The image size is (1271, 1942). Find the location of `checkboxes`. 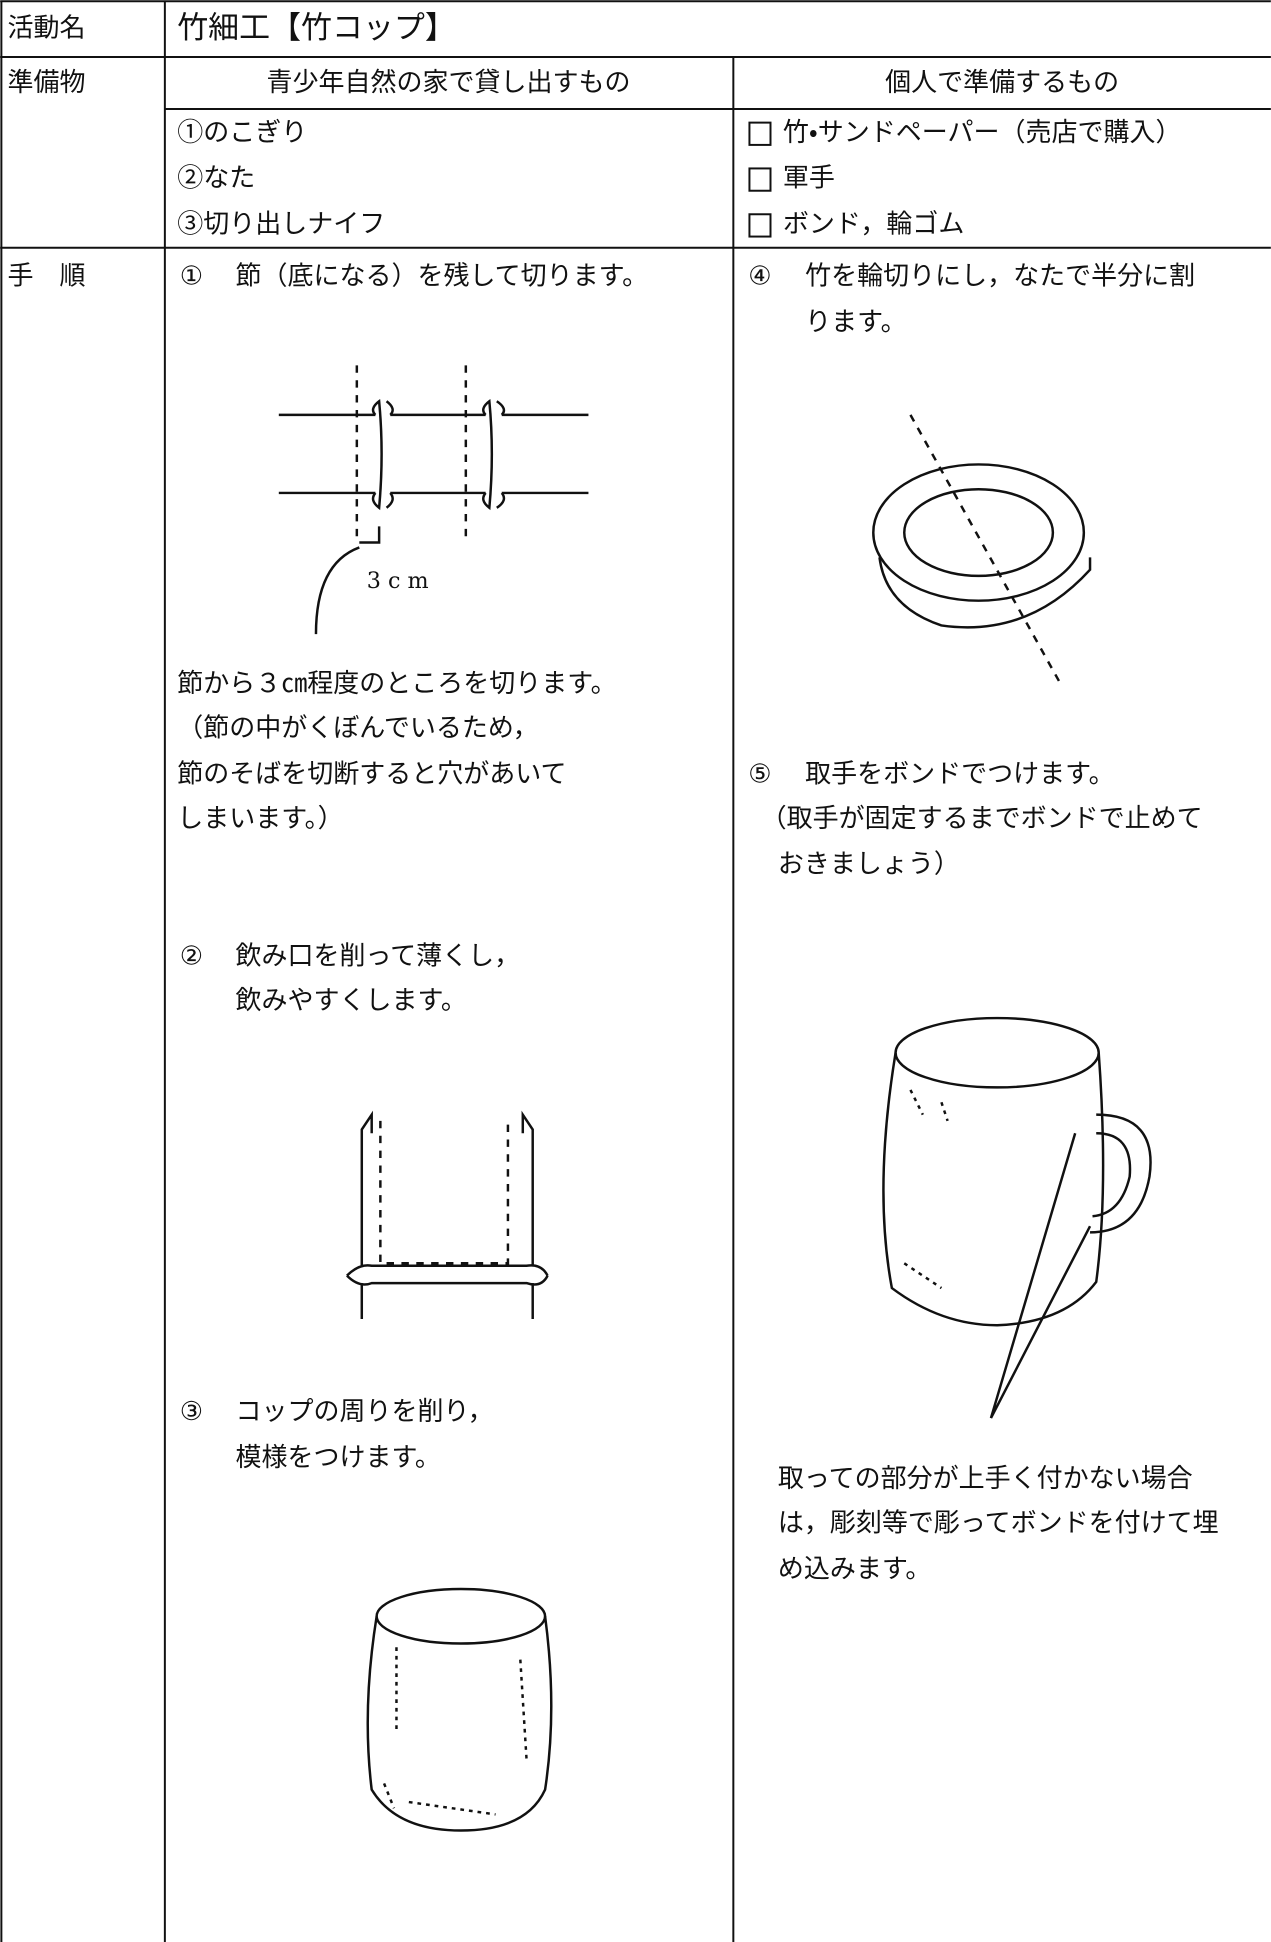

checkboxes is located at coordinates (760, 179).